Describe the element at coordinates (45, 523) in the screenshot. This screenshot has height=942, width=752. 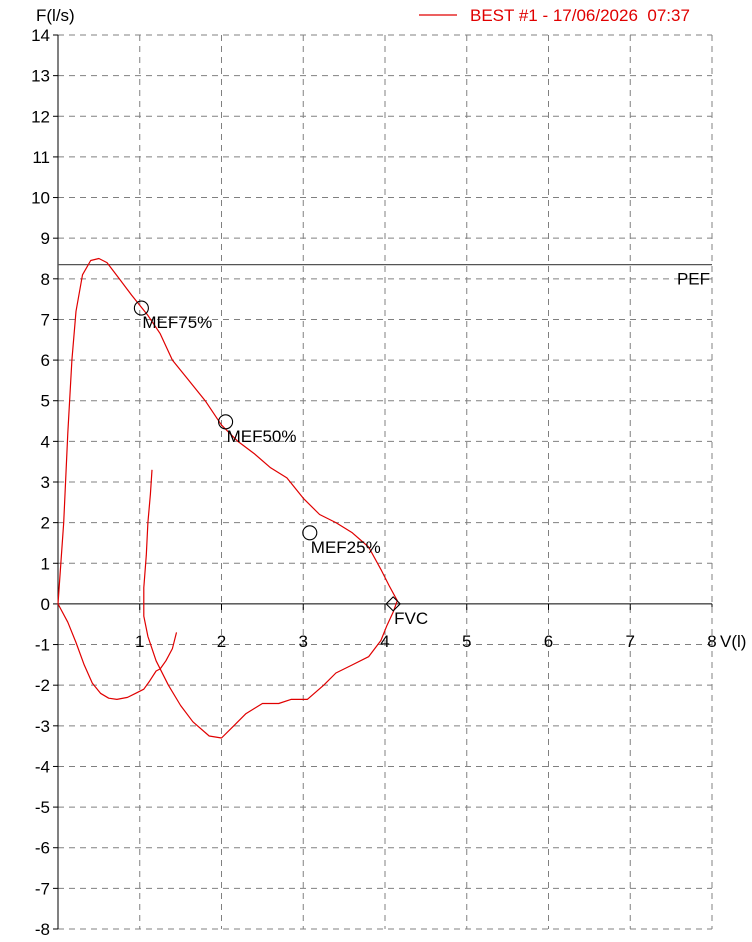
I see `y-tick-label: 2` at that location.